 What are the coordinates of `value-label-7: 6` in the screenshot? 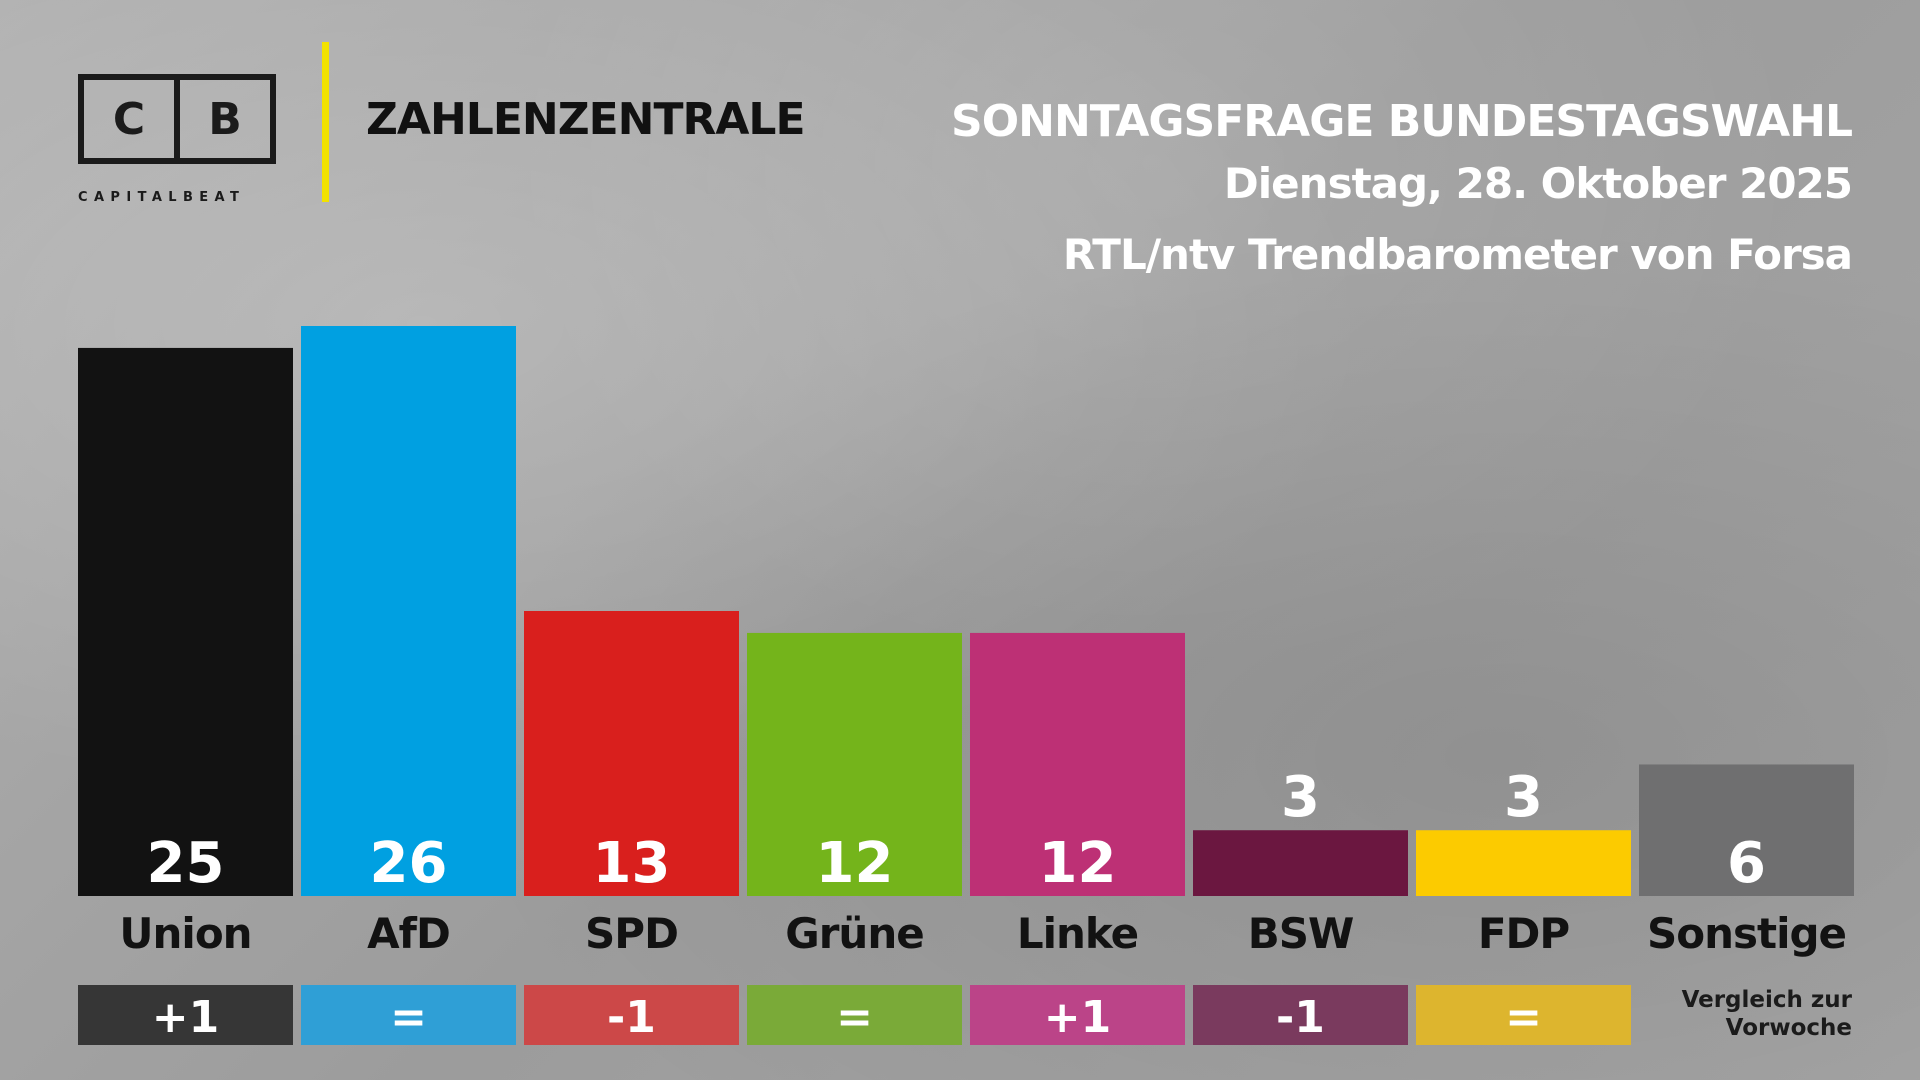 It's located at (1746, 863).